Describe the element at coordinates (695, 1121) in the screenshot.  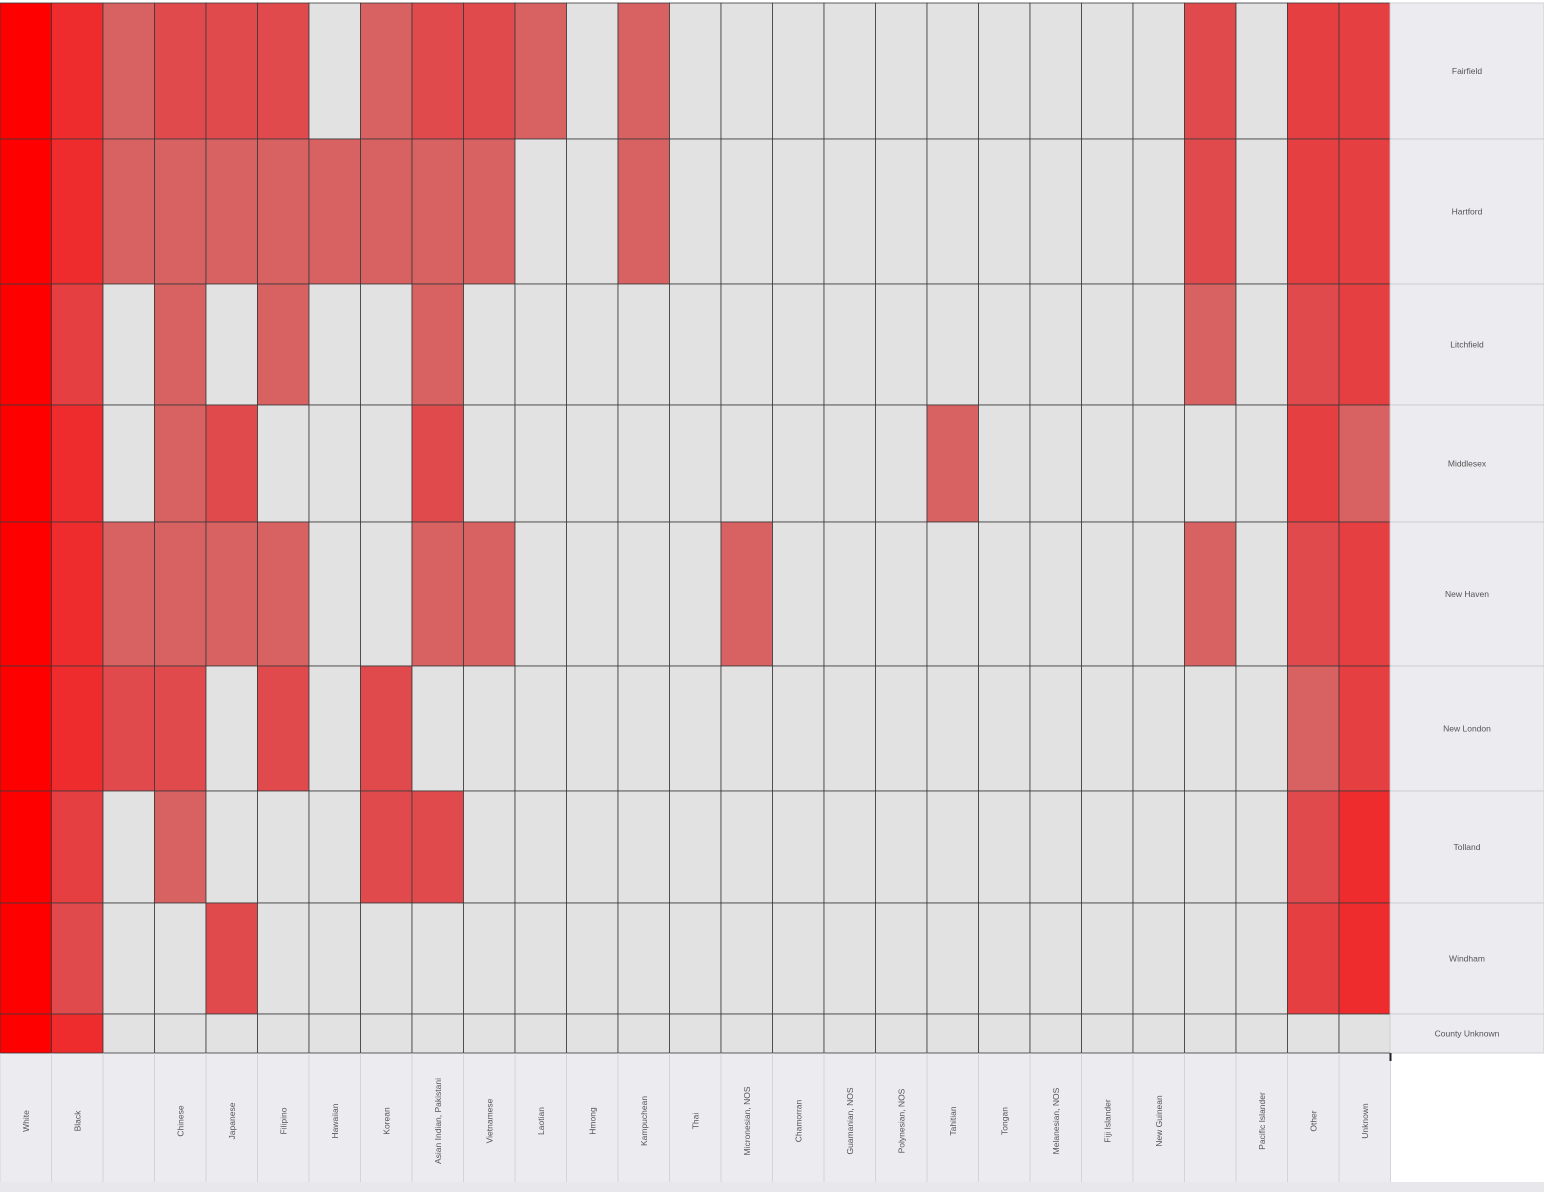
I see `column-label: Thai` at that location.